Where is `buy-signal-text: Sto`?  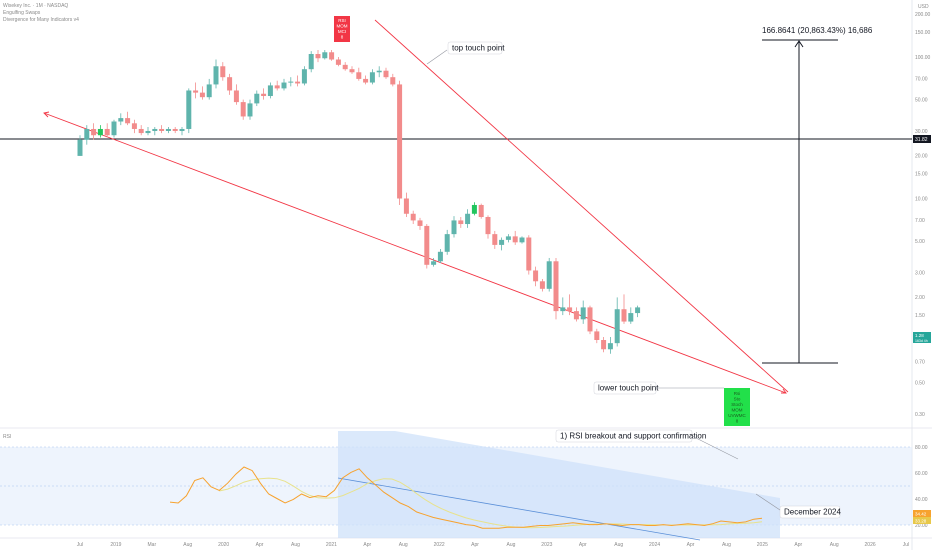 buy-signal-text: Sto is located at coordinates (737, 399).